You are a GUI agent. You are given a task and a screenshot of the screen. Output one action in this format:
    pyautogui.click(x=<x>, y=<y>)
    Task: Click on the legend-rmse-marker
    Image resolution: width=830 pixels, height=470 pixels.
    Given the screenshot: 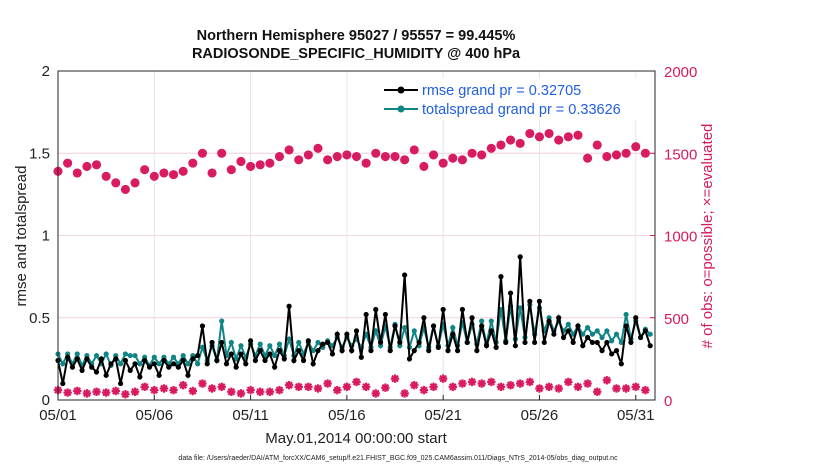 What is the action you would take?
    pyautogui.click(x=401, y=90)
    